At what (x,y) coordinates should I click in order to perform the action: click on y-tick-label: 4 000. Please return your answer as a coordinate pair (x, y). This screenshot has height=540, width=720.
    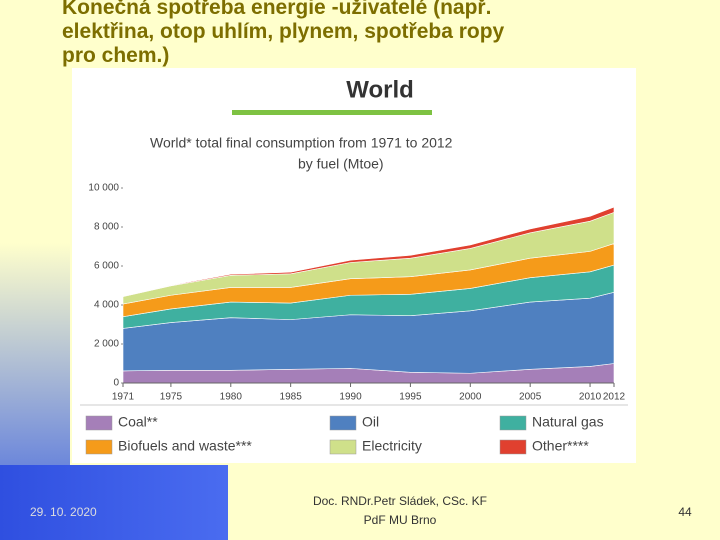
    Looking at the image, I should click on (106, 305).